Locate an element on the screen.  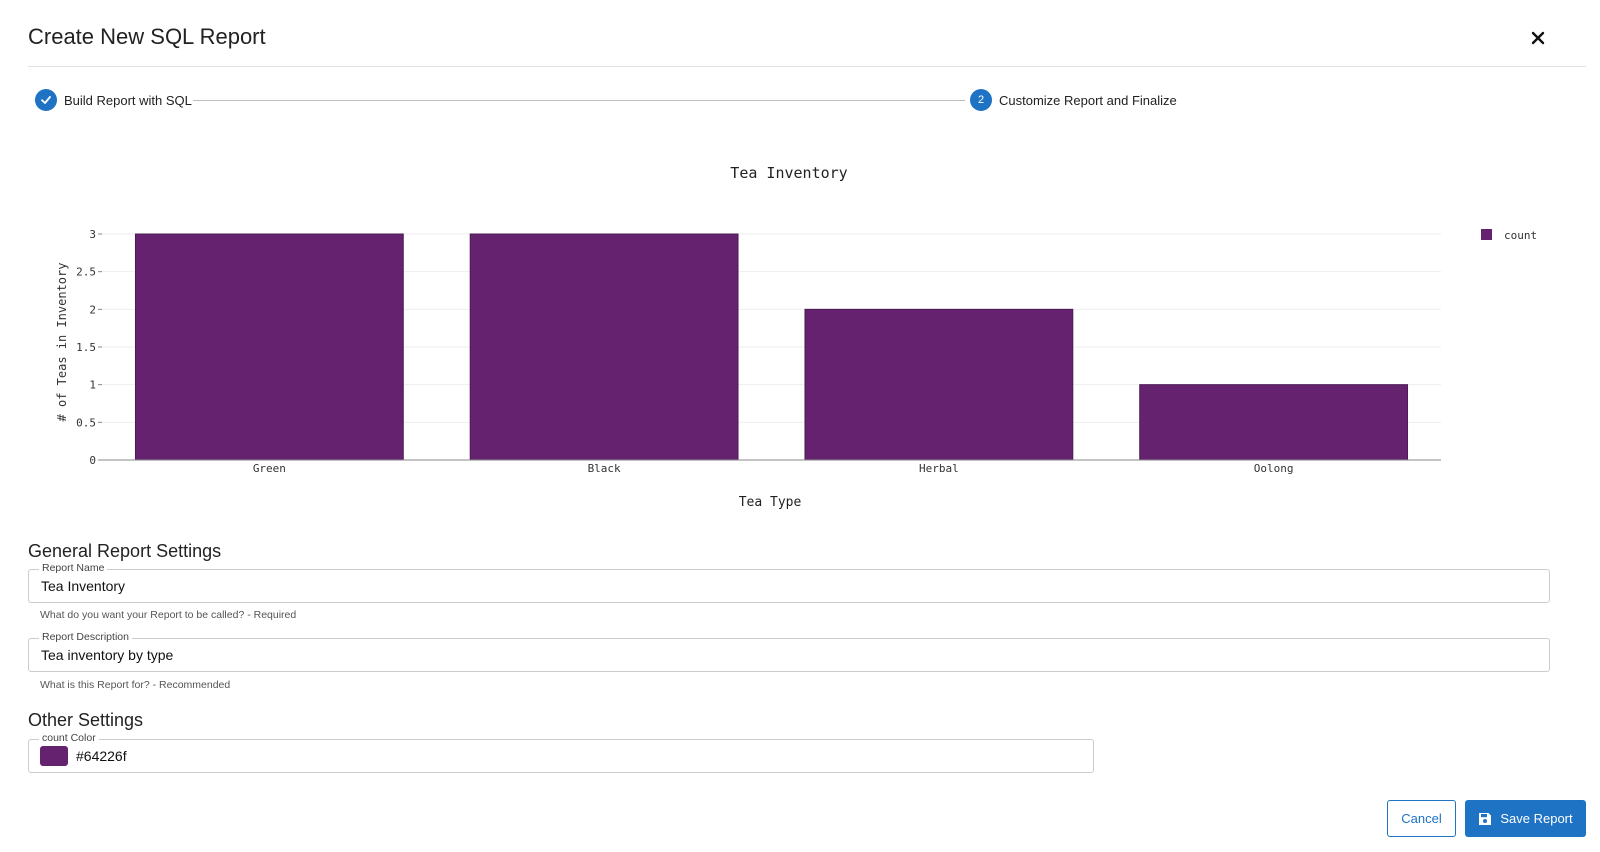
chart-legend: count is located at coordinates (1509, 235).